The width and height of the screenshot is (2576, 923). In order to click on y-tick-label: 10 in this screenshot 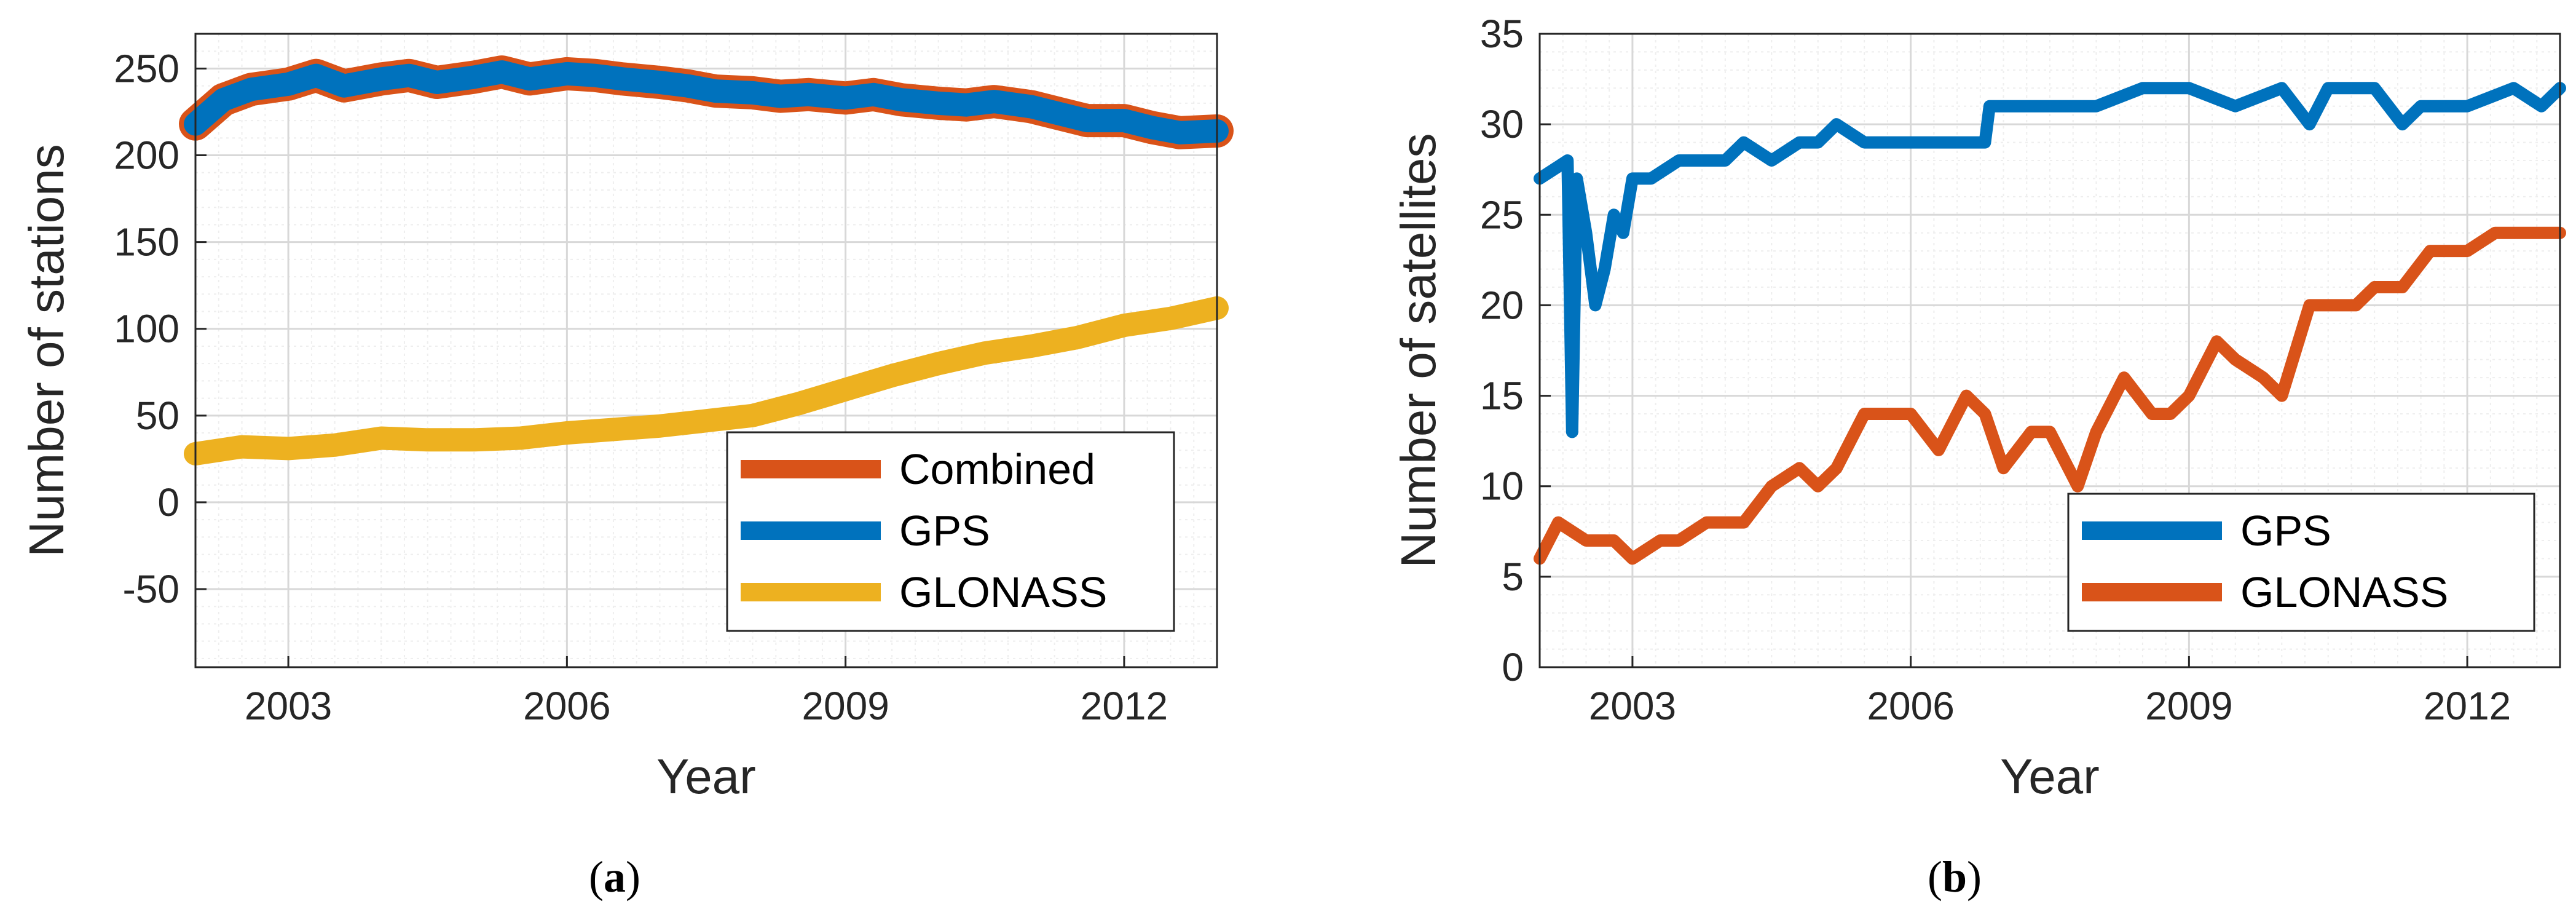, I will do `click(1502, 486)`.